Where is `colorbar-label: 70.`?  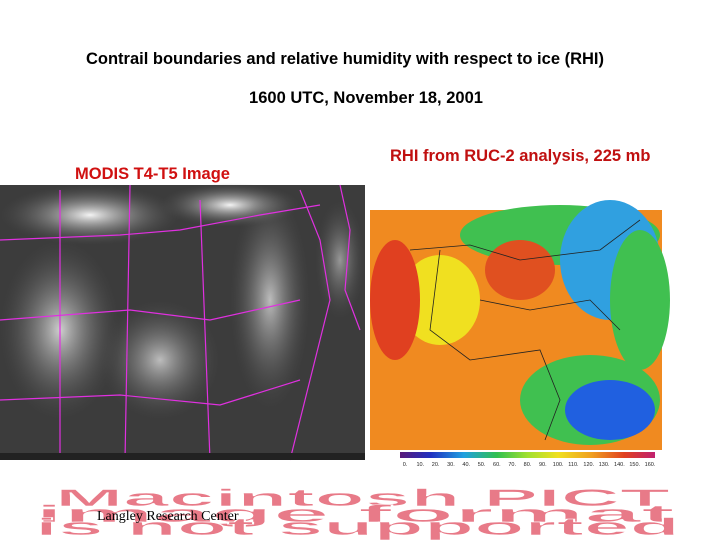
colorbar-label: 70. is located at coordinates (512, 465).